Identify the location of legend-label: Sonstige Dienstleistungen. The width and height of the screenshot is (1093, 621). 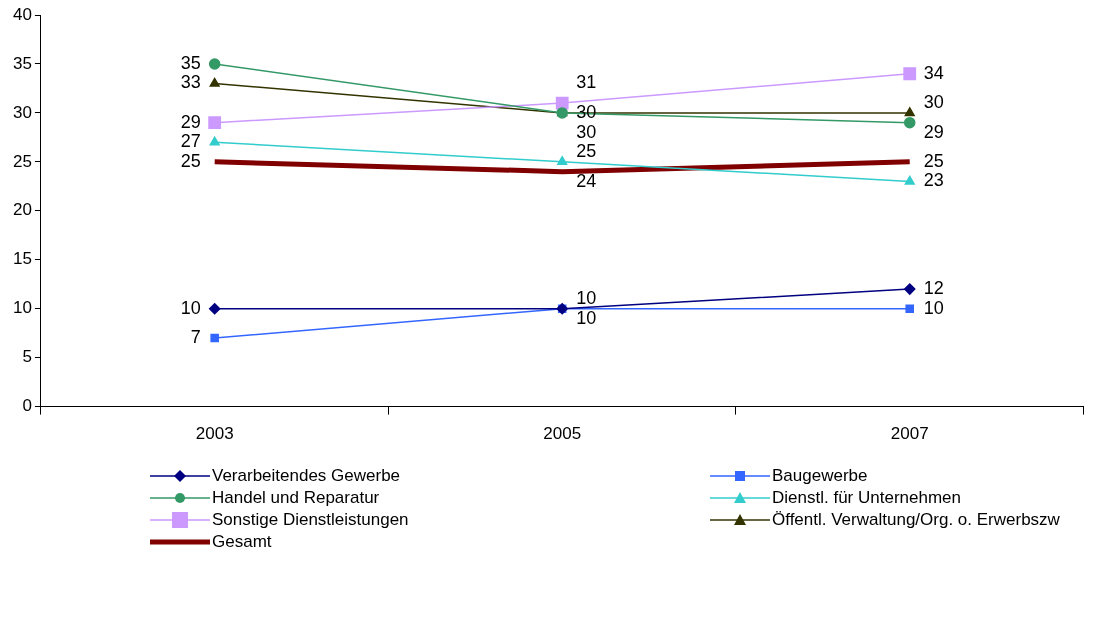
(310, 519).